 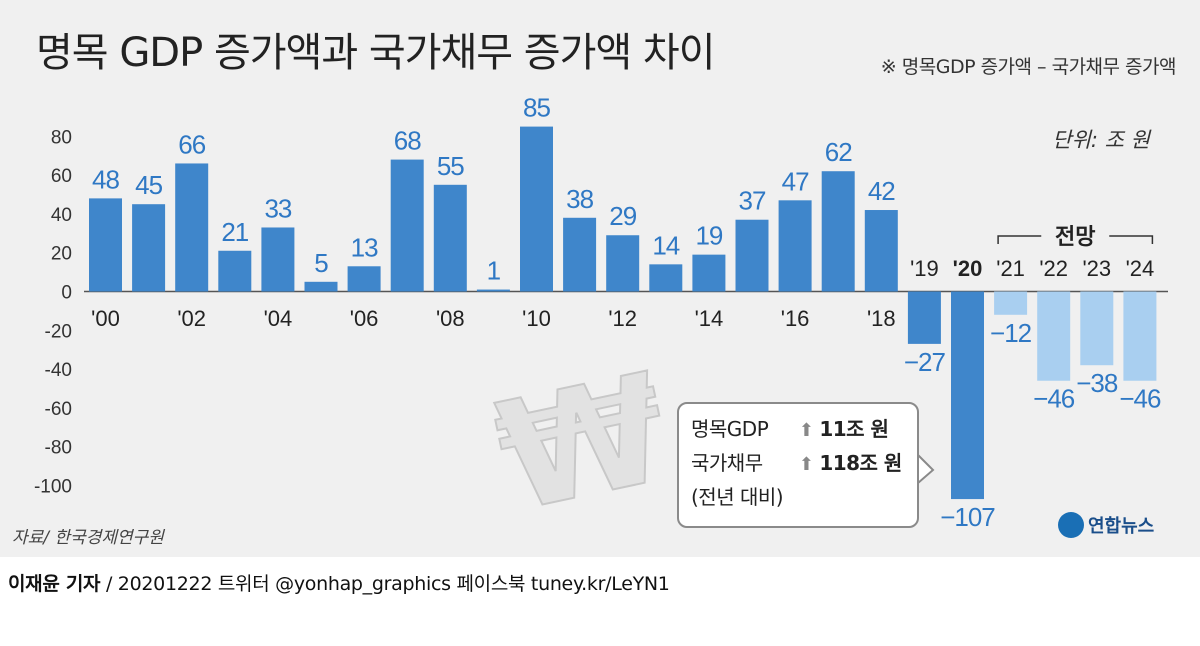 I want to click on x-tick-label: '18, so click(x=881, y=318).